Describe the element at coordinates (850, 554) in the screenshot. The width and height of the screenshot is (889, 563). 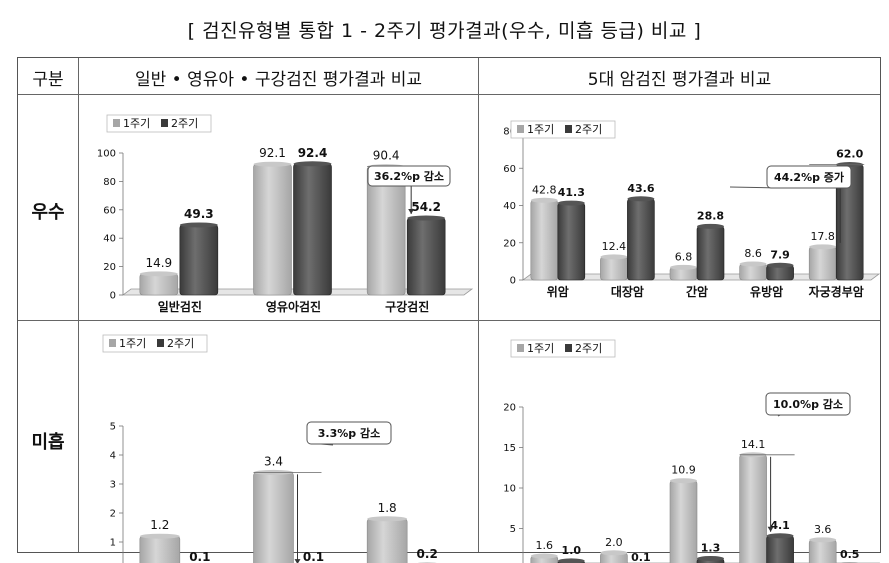
I see `value-label: 0.5` at that location.